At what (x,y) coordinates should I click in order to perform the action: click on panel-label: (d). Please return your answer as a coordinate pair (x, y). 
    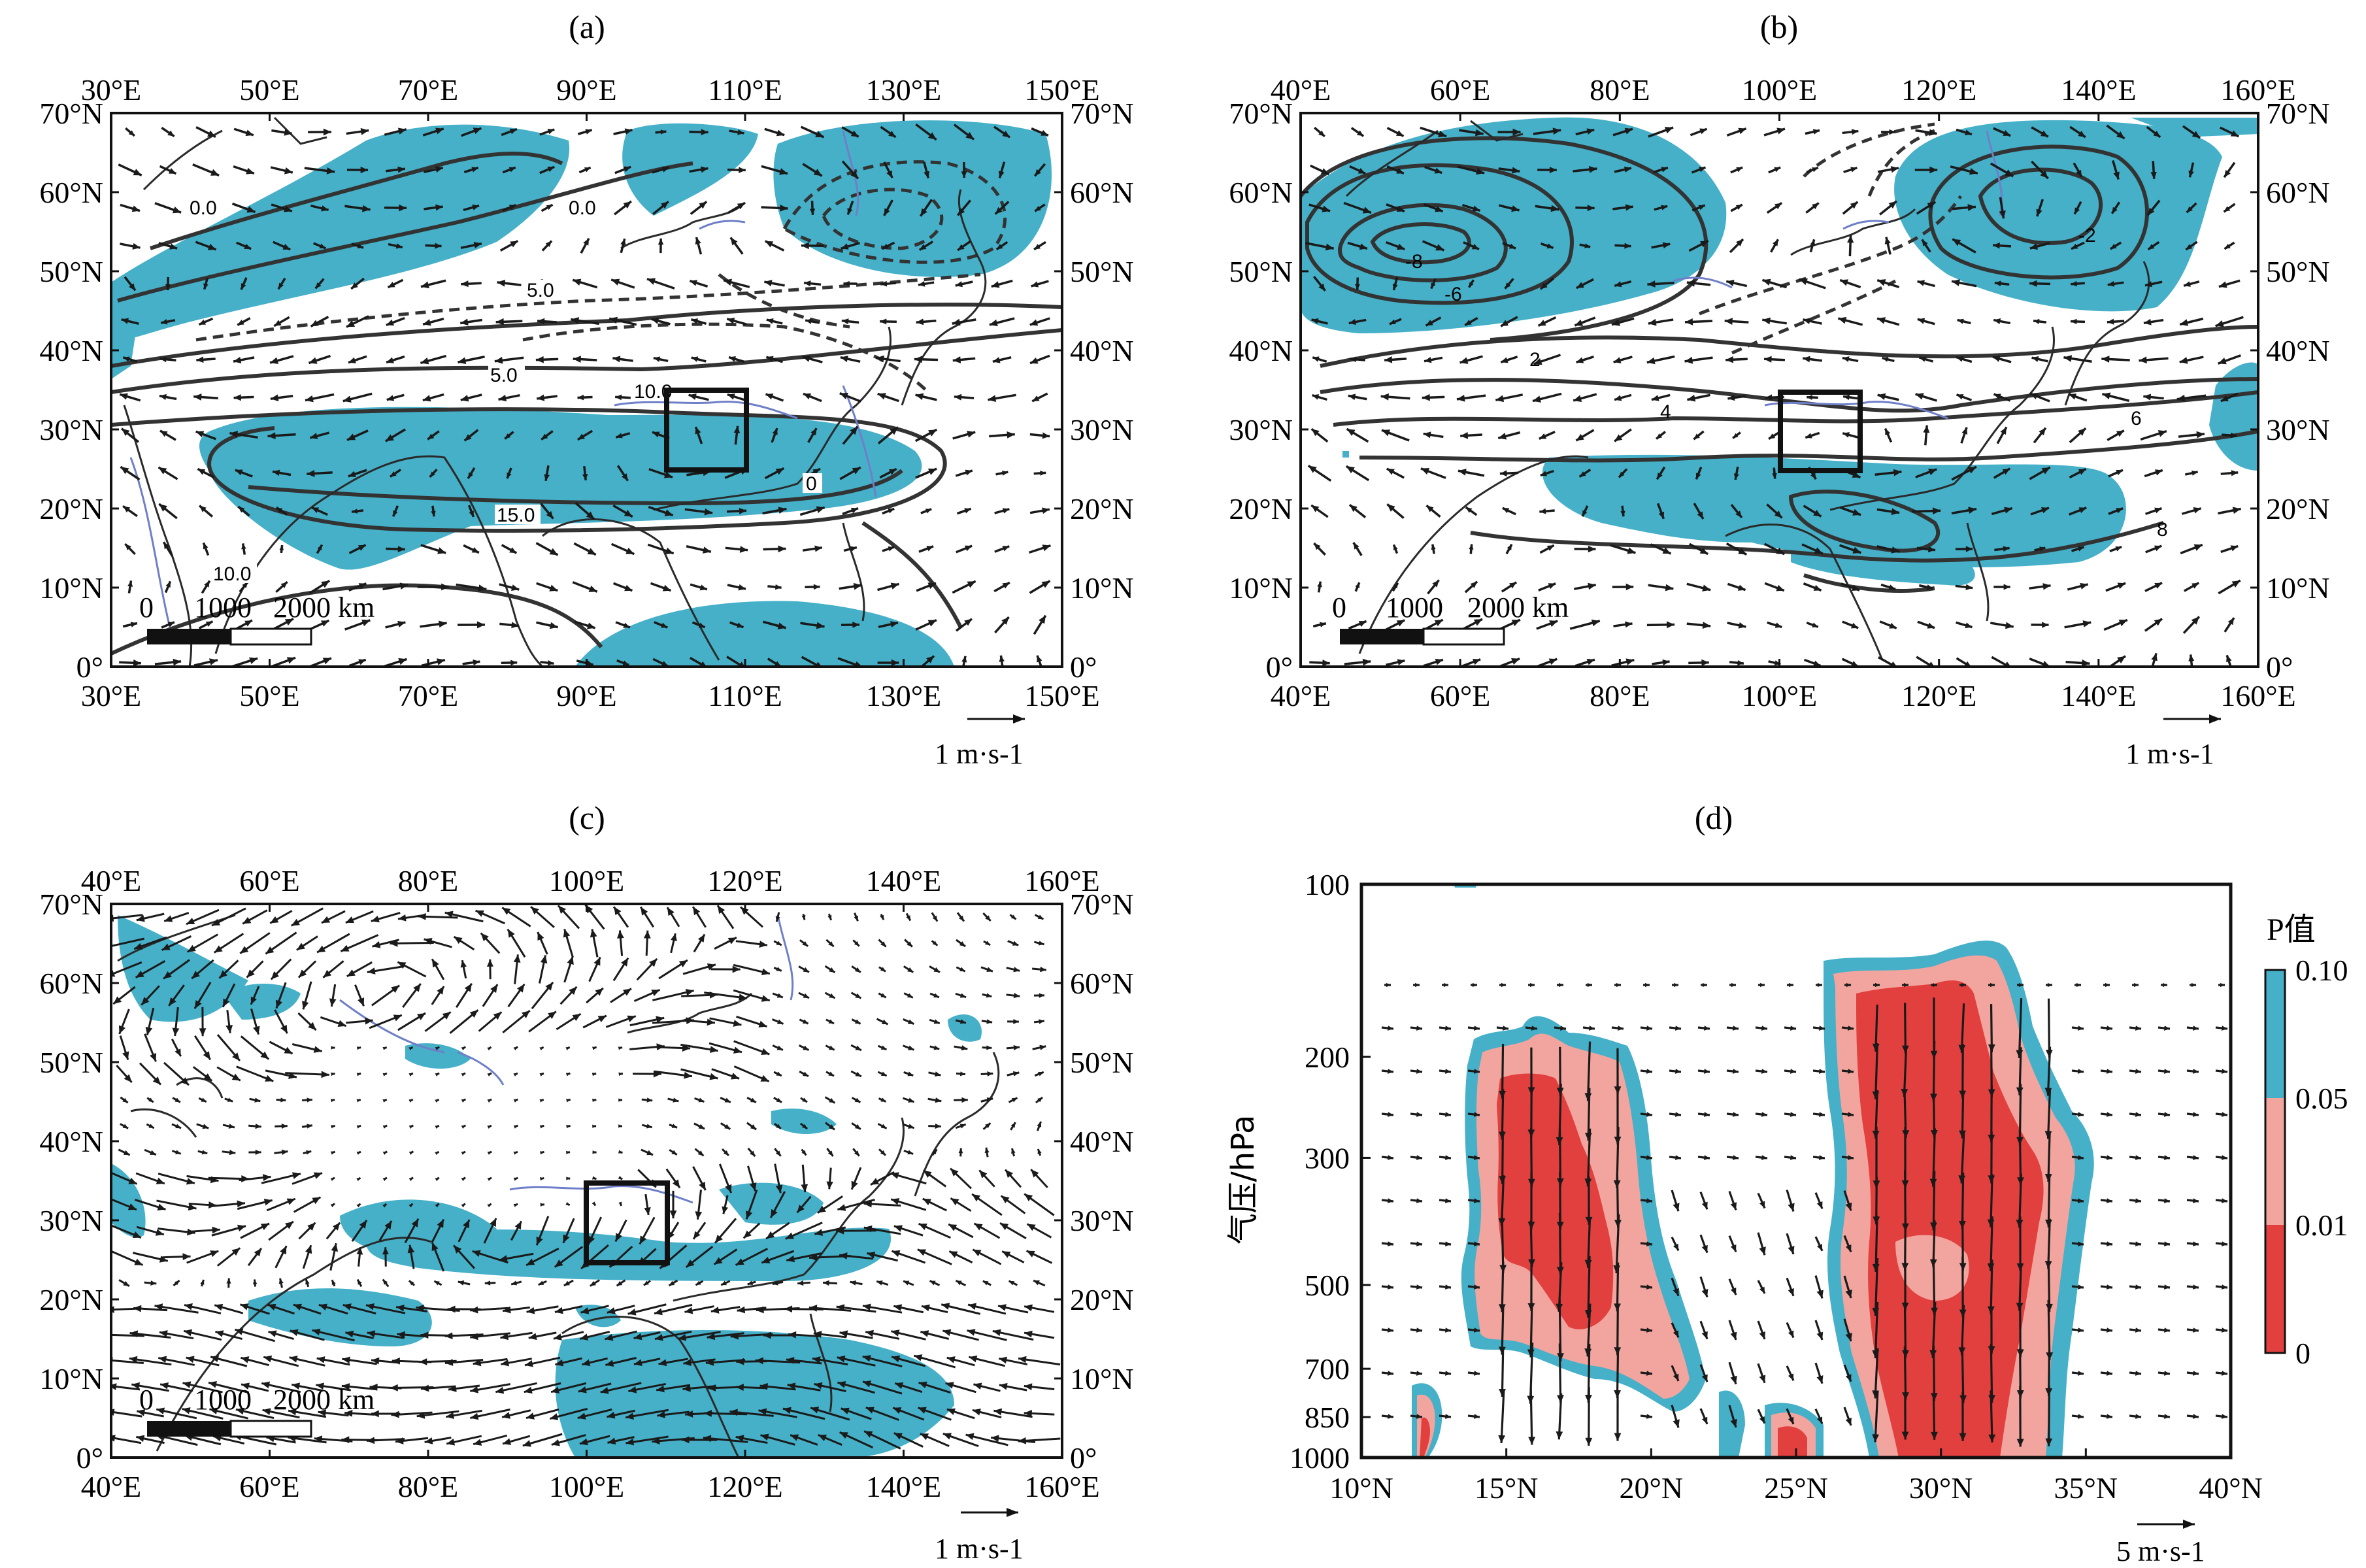
    Looking at the image, I should click on (1714, 817).